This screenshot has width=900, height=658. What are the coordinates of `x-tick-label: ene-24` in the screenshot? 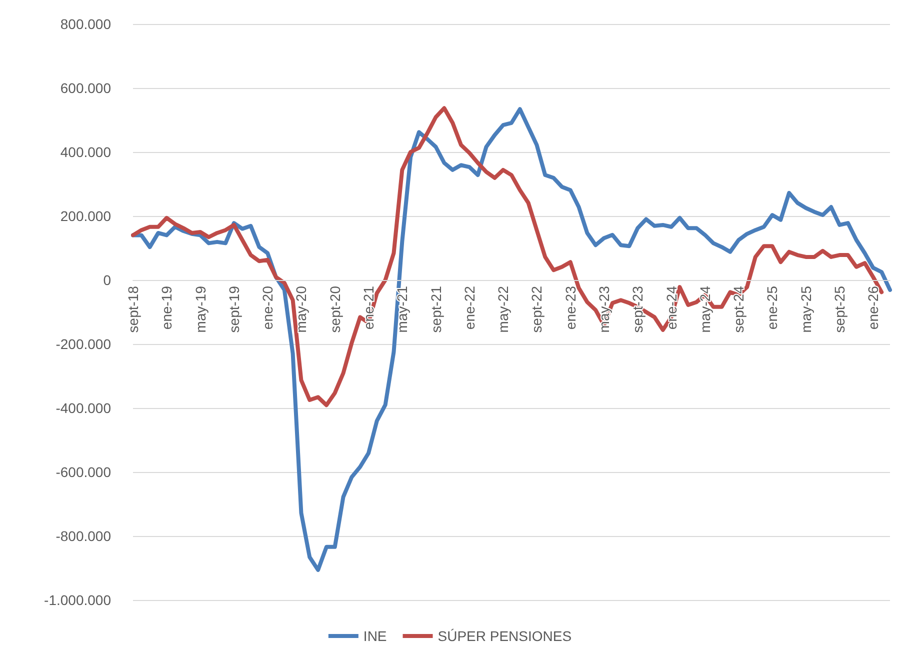 It's located at (671, 308).